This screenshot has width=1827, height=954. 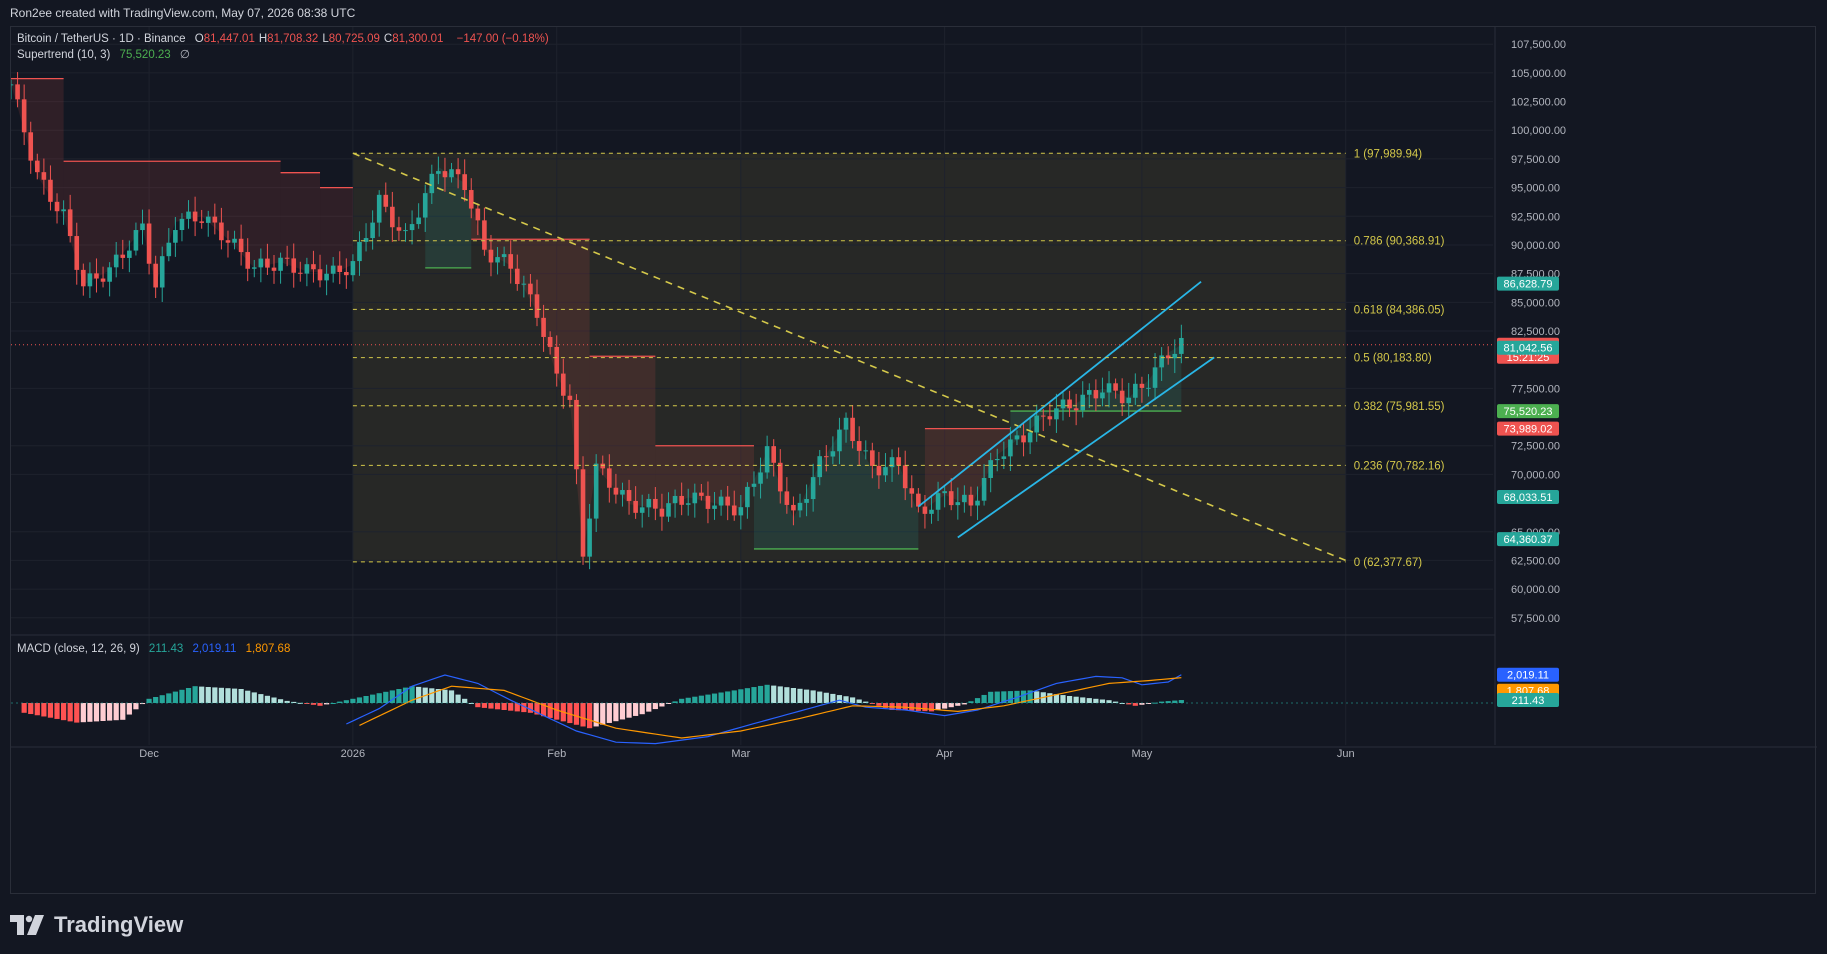 What do you see at coordinates (1399, 407) in the screenshot?
I see `fib-level-label: 0.382 (75,981.55)` at bounding box center [1399, 407].